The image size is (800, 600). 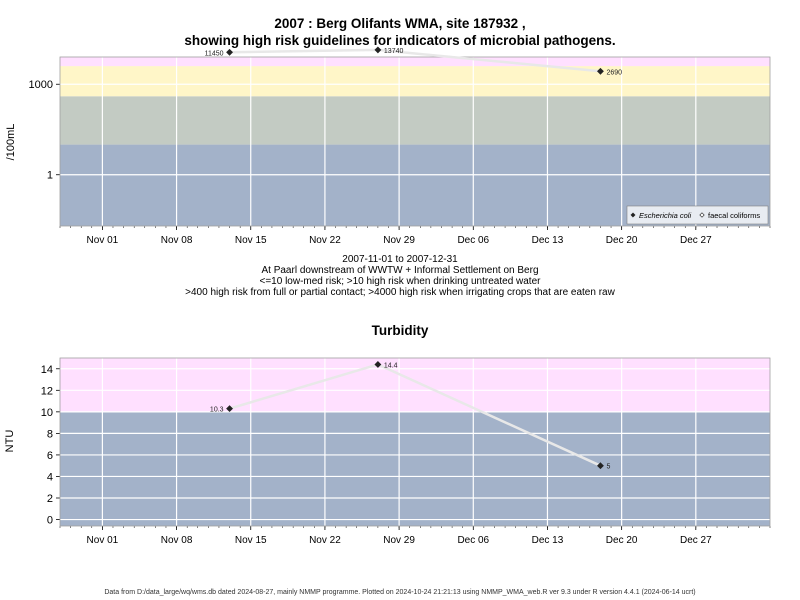 What do you see at coordinates (702, 215) in the screenshot?
I see `legend-faecal-marker` at bounding box center [702, 215].